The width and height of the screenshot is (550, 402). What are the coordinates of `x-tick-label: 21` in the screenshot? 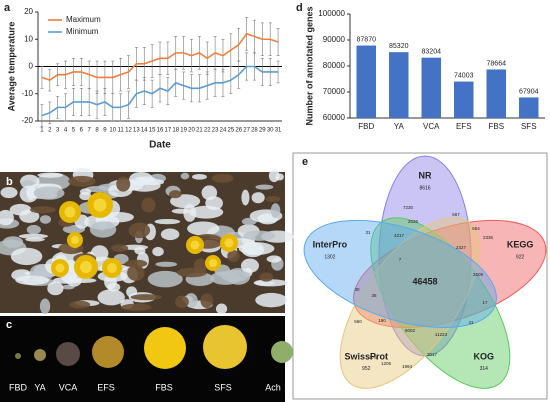 It's located at (199, 131).